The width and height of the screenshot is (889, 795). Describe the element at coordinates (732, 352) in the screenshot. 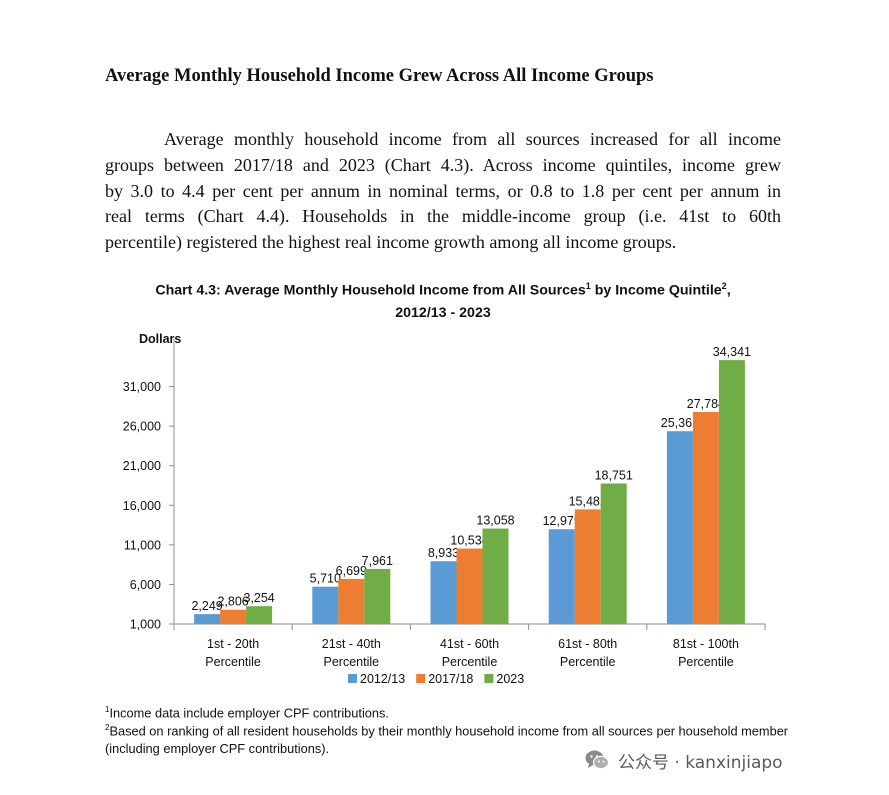

I see `data-label: 34,341` at that location.